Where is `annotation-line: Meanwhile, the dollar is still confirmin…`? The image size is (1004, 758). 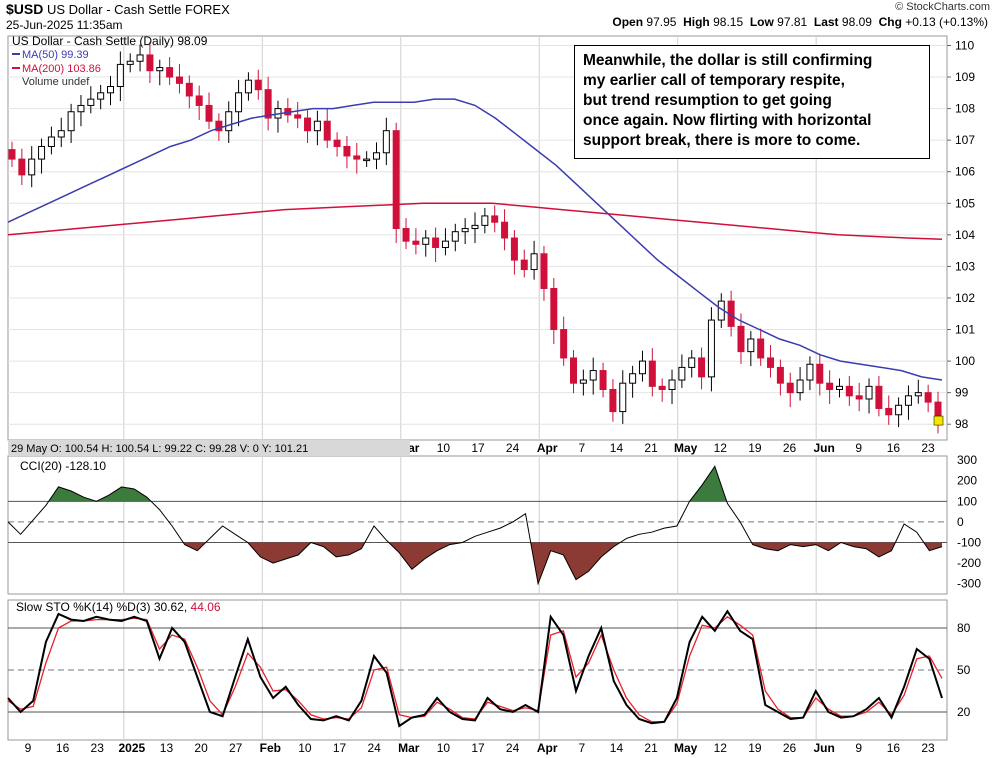 annotation-line: Meanwhile, the dollar is still confirmin… is located at coordinates (728, 60).